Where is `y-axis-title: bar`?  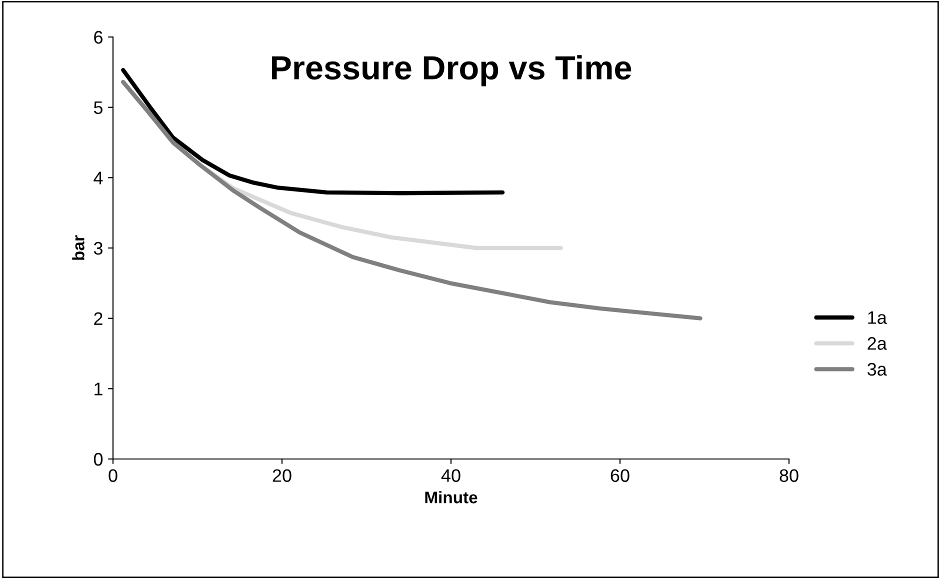
y-axis-title: bar is located at coordinates (78, 247).